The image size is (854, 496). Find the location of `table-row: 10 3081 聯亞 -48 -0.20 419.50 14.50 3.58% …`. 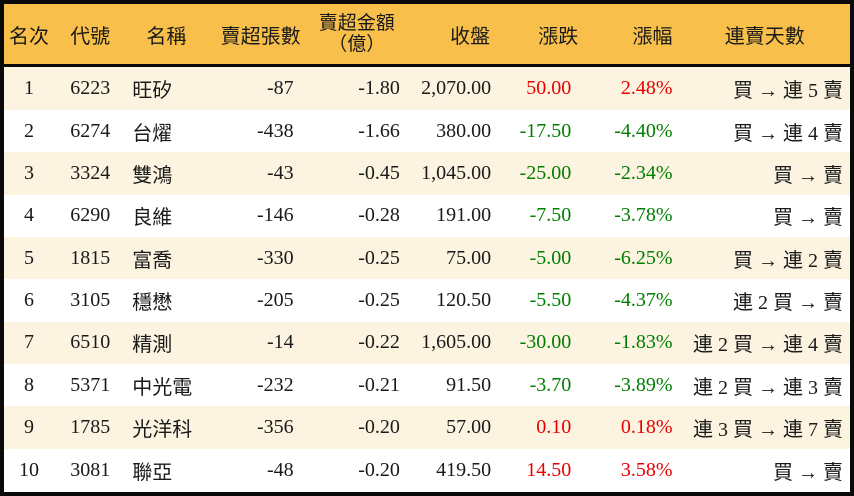

table-row: 10 3081 聯亞 -48 -0.20 419.50 14.50 3.58% … is located at coordinates (427, 471).